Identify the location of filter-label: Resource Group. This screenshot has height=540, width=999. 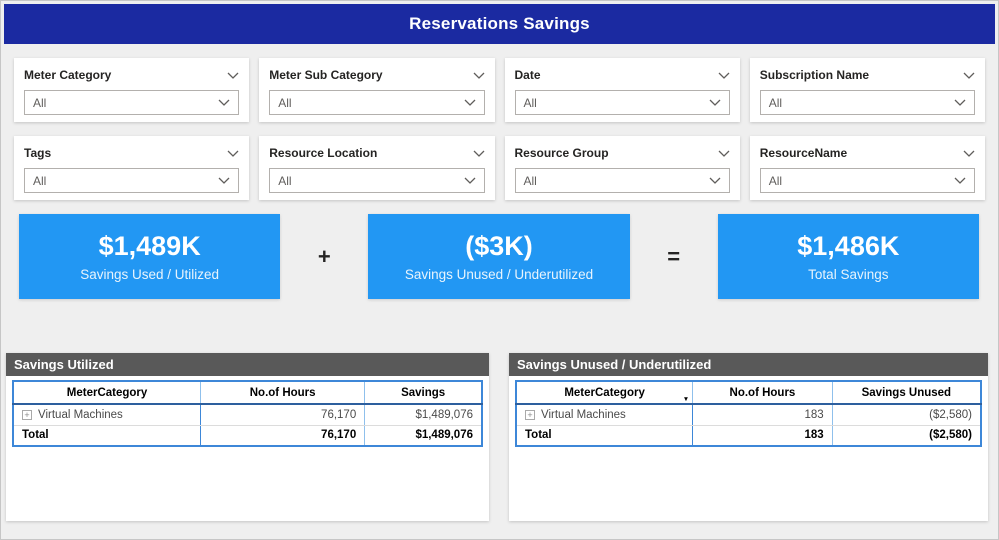
(561, 153).